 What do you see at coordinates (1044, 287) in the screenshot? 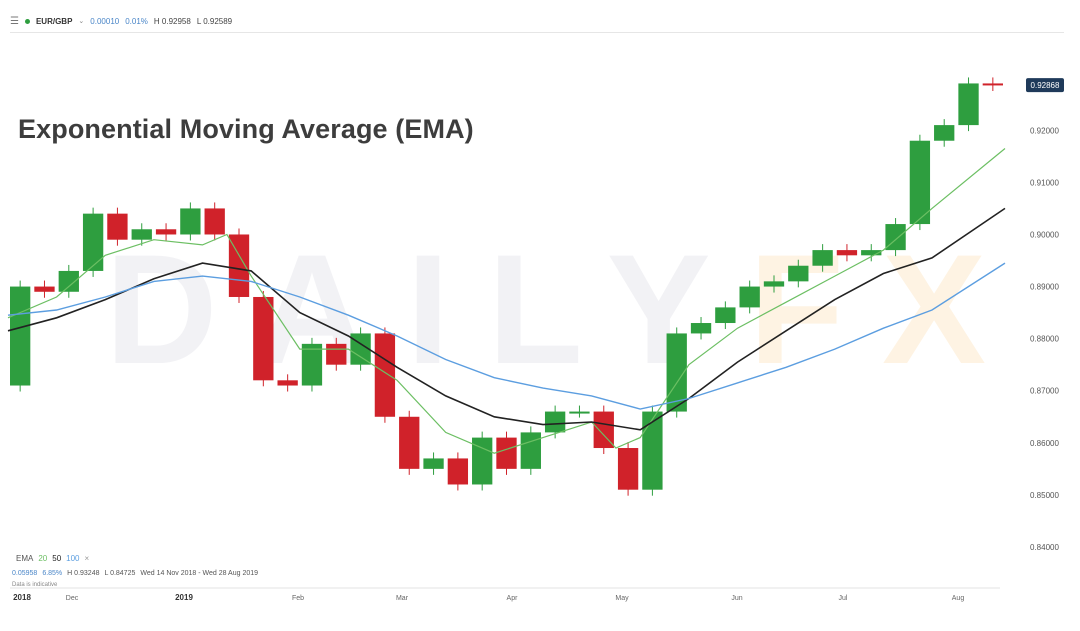
I see `y-tick-label: 0.89000` at bounding box center [1044, 287].